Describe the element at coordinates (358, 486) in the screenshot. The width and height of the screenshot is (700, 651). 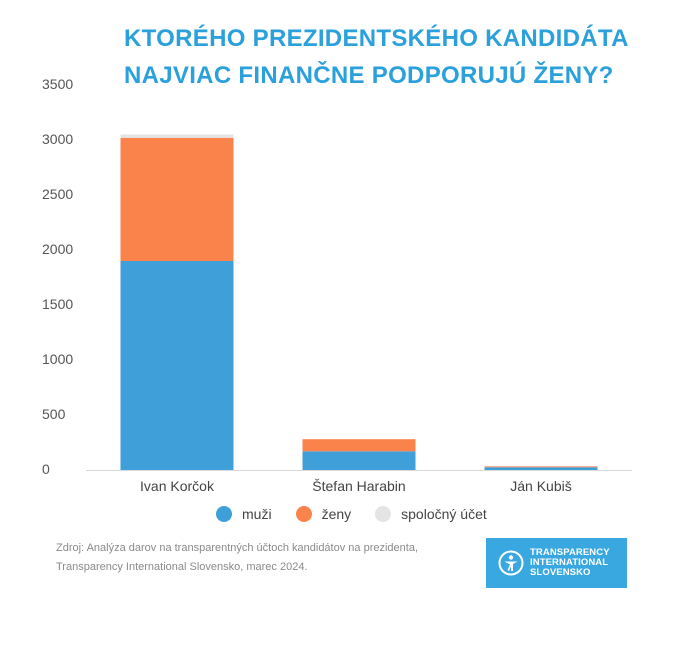
I see `x-tick-label: Štefan Harabin` at that location.